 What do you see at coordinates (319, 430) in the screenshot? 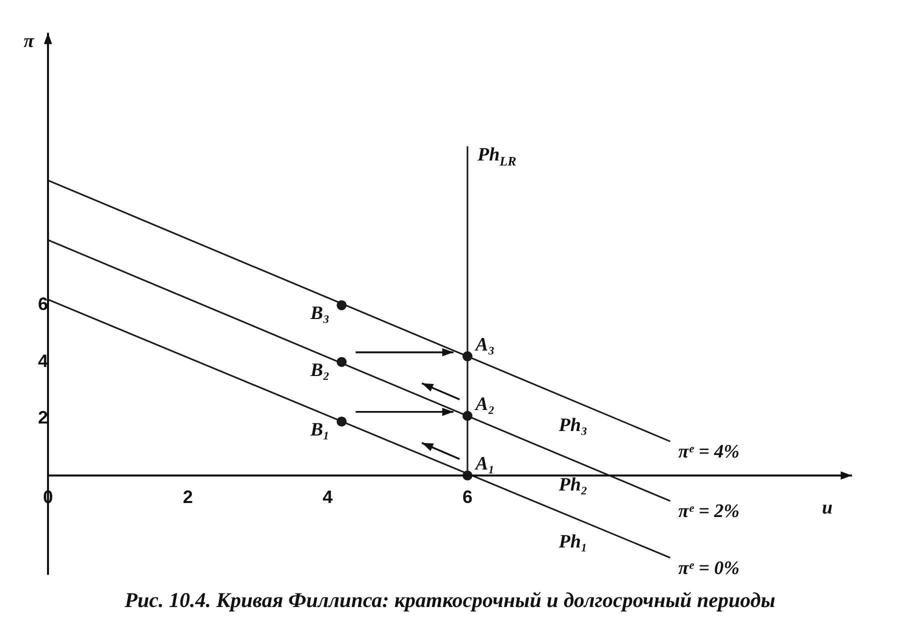
I see `annotation: B₁` at bounding box center [319, 430].